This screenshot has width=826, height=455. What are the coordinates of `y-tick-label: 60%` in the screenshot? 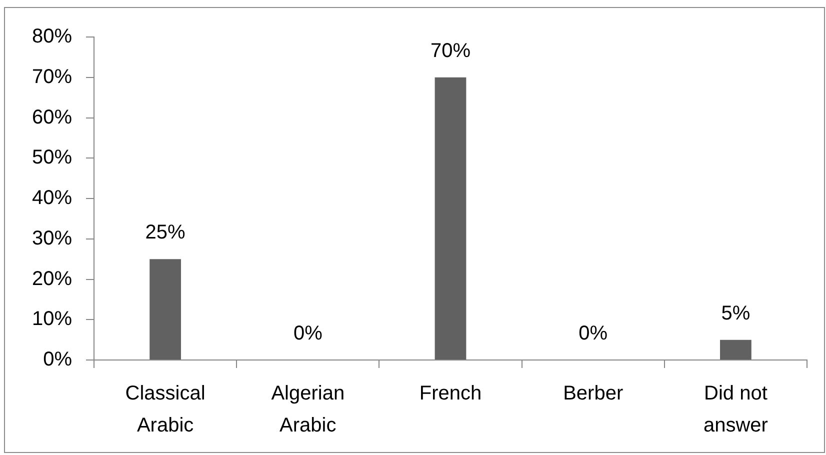 It's located at (52, 117).